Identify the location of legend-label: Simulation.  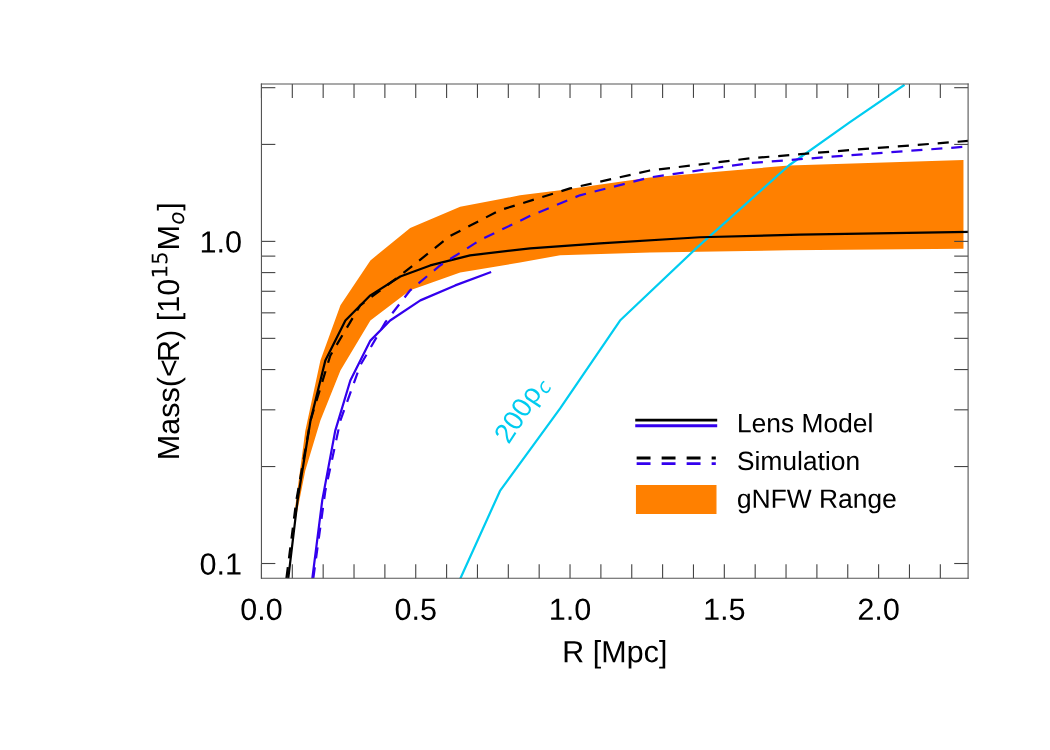
(798, 460).